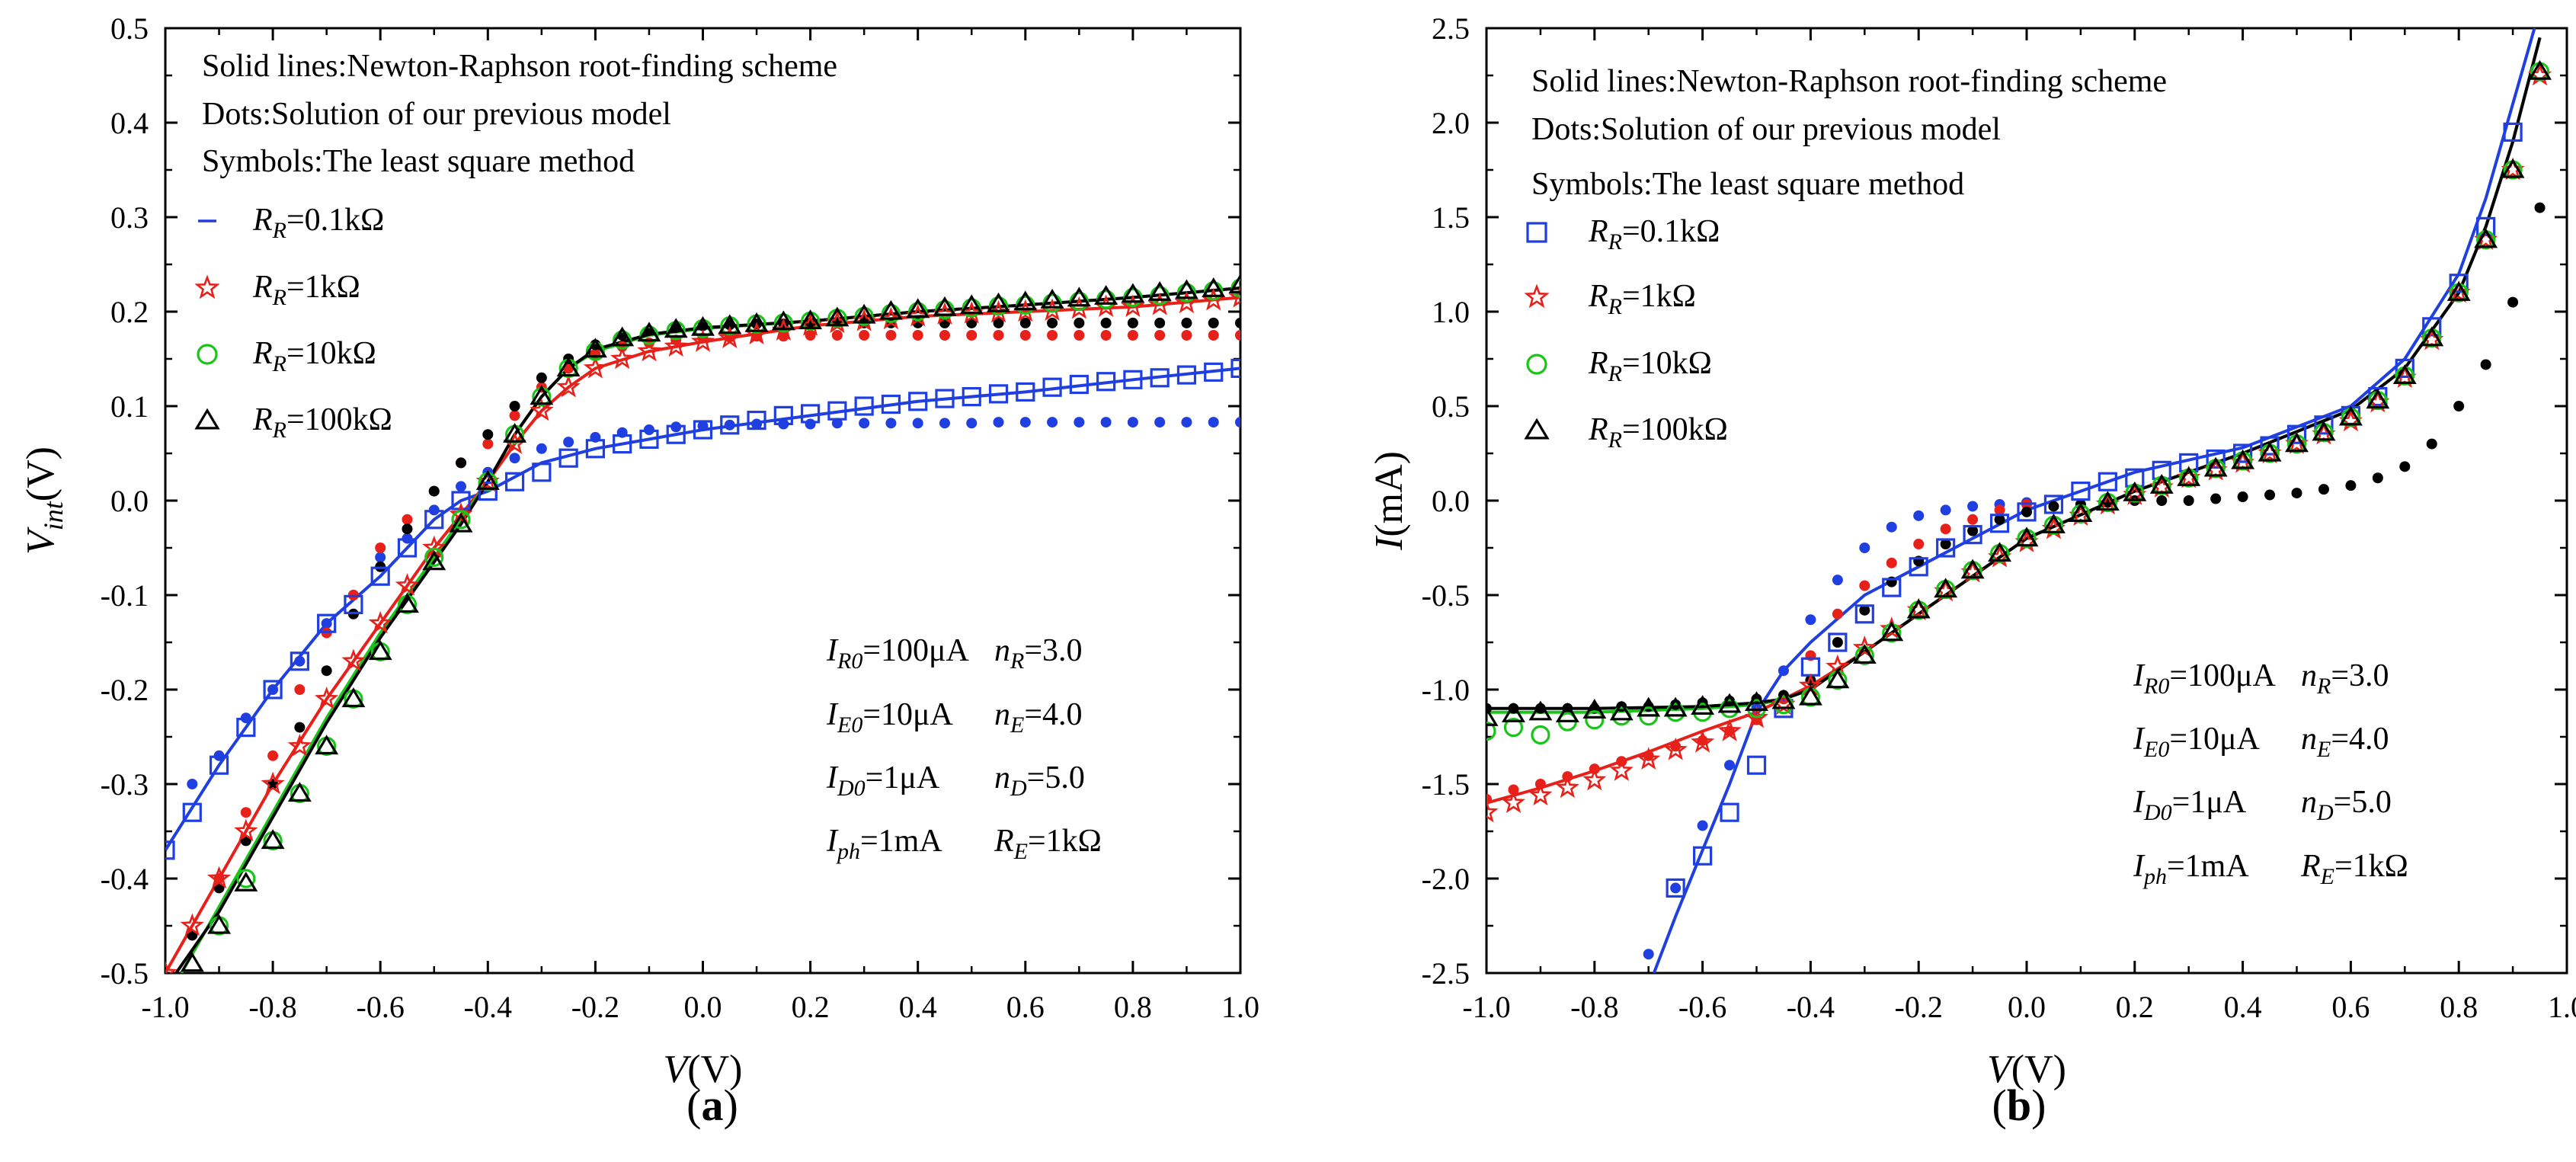 The height and width of the screenshot is (1162, 2576). I want to click on parameter-value: =3.0, so click(2360, 675).